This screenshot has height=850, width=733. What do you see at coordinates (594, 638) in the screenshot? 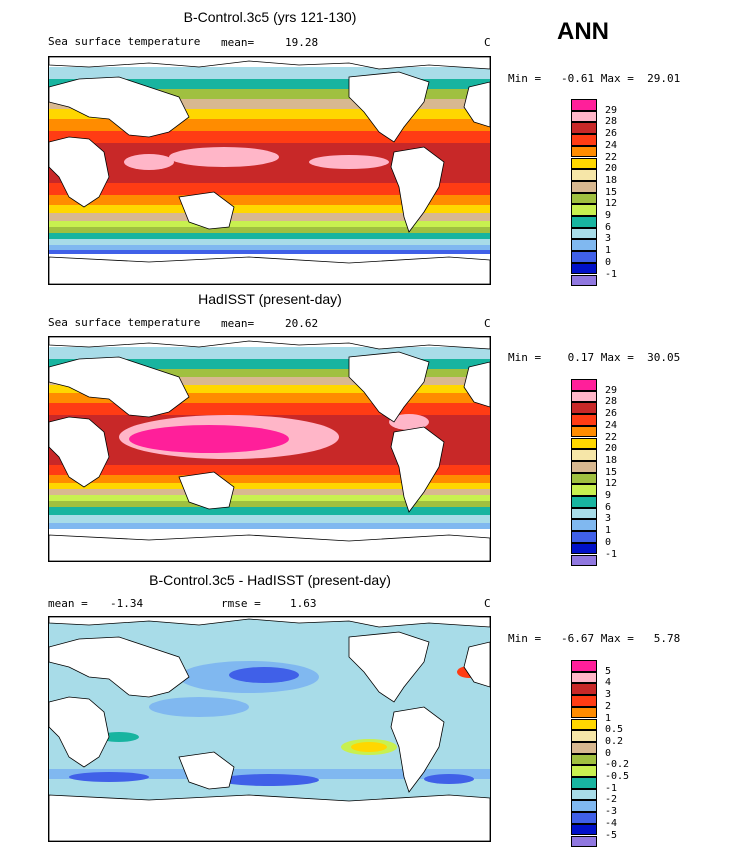
I see `panel3-minmax: Min = -6.67 Max = 5.78` at bounding box center [594, 638].